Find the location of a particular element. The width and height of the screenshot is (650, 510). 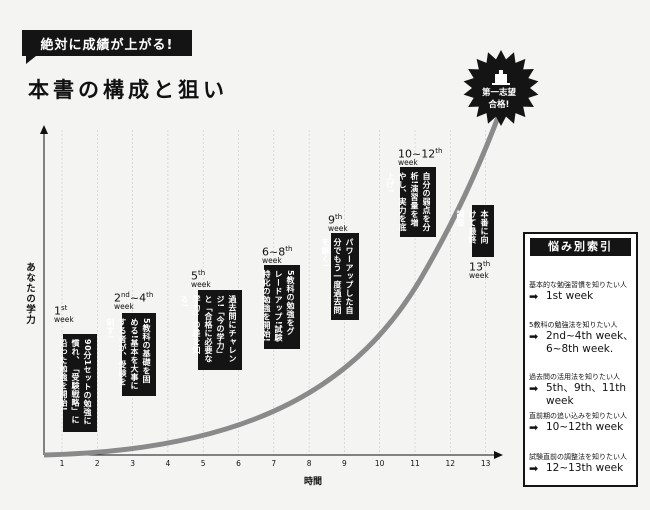

x-tick-label: 4 is located at coordinates (168, 463).